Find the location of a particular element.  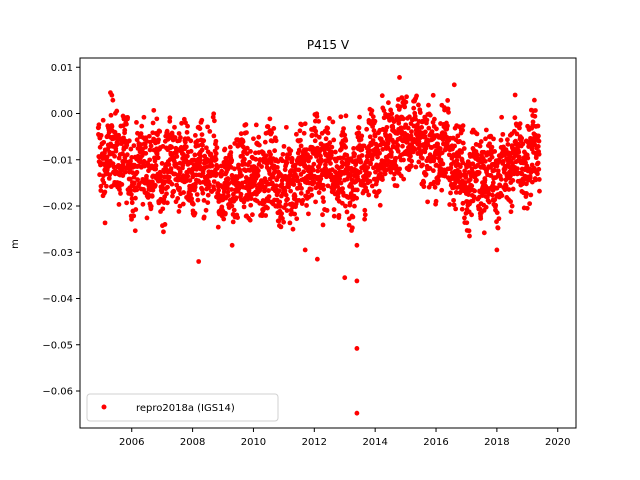

y-tick-label: −0.04 is located at coordinates (57, 299).